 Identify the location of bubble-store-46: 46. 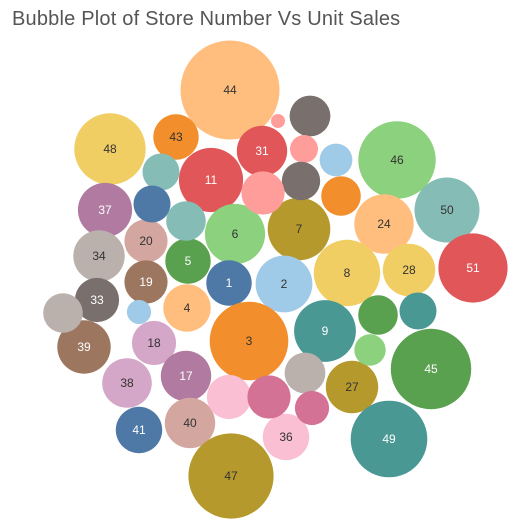
(397, 160).